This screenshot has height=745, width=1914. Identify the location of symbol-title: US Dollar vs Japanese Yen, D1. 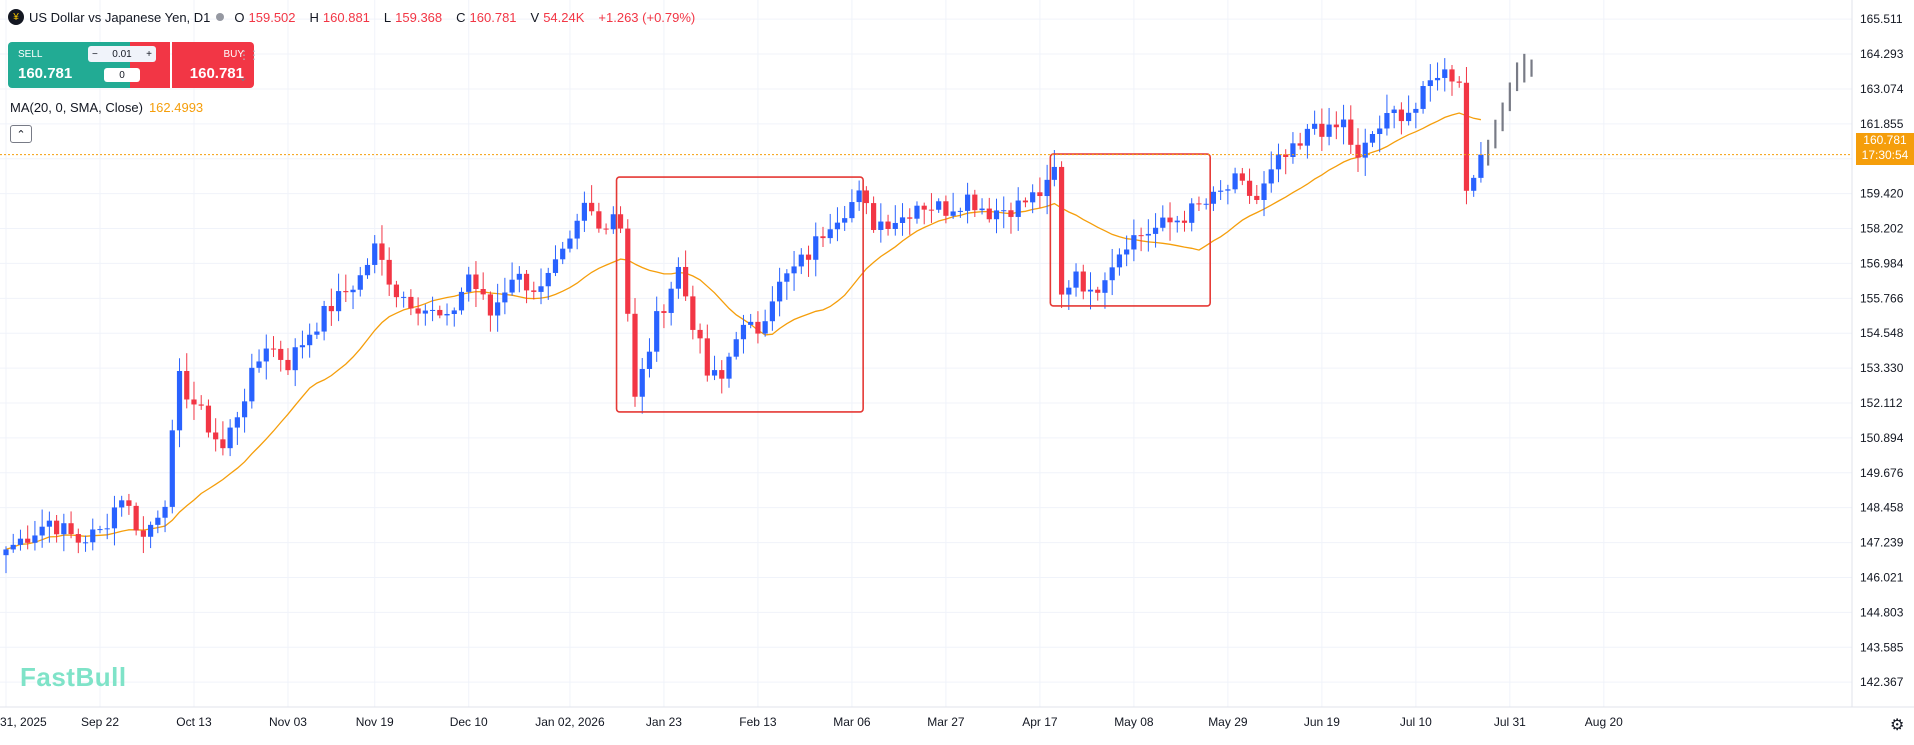
(120, 17).